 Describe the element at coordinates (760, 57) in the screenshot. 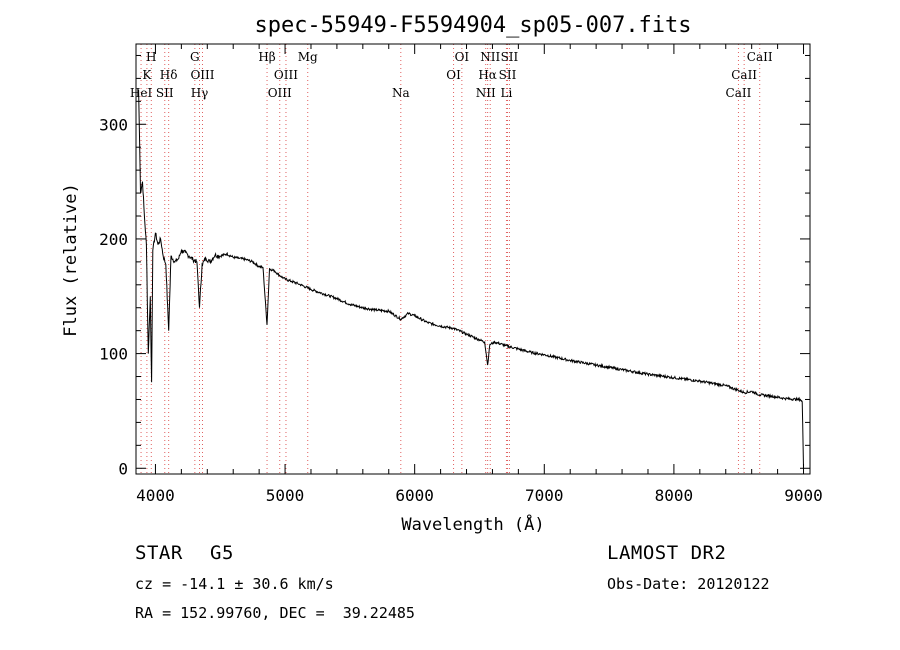

I see `line-label-23: CaII` at that location.